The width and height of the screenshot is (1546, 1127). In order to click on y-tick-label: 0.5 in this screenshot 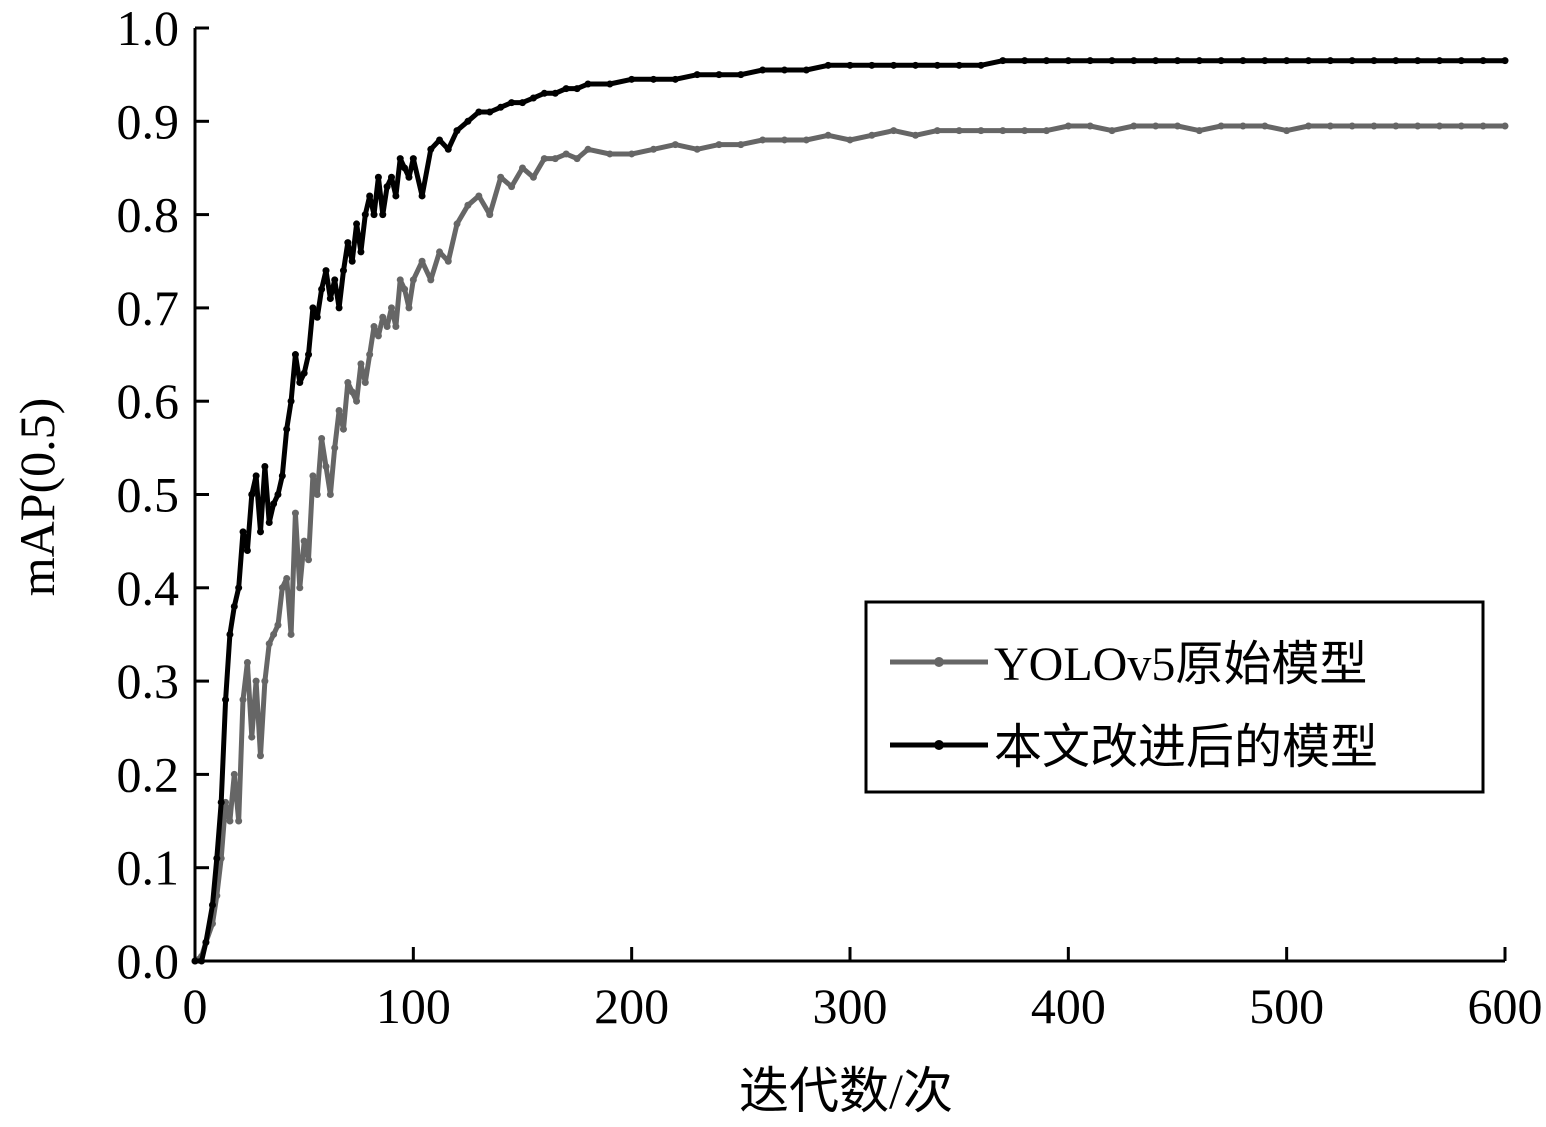, I will do `click(148, 495)`.